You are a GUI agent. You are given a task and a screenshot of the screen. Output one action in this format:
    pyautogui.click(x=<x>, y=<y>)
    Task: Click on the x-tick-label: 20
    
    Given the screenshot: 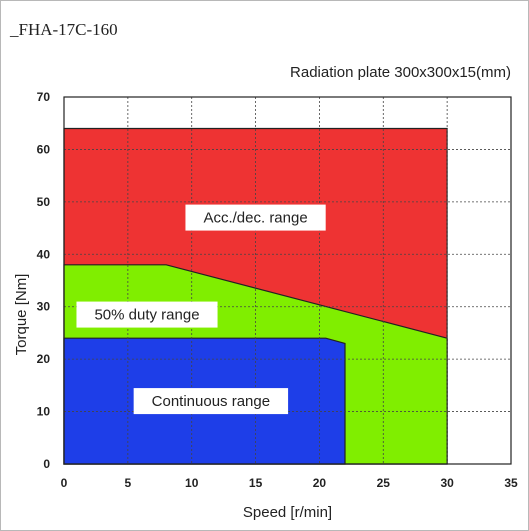 What is the action you would take?
    pyautogui.click(x=320, y=483)
    